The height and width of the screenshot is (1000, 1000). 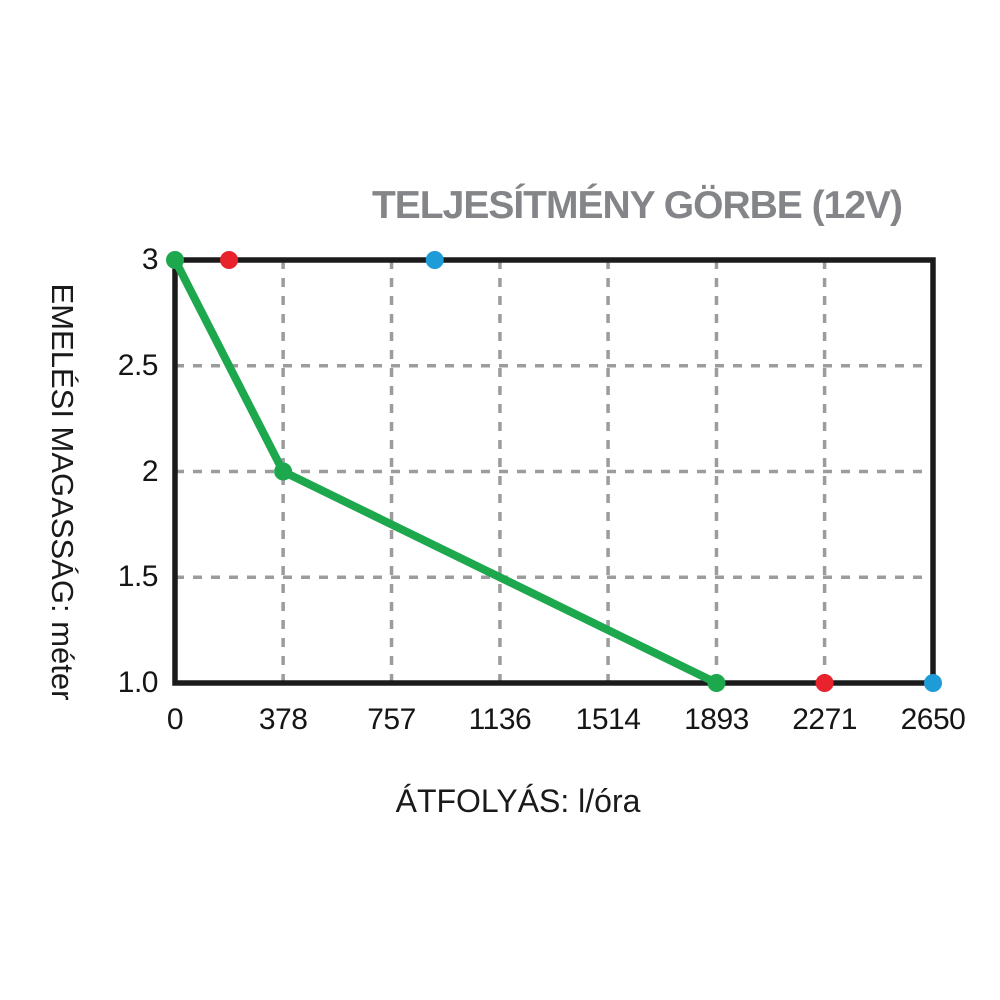 What do you see at coordinates (138, 365) in the screenshot?
I see `y-tick-label: 2.5` at bounding box center [138, 365].